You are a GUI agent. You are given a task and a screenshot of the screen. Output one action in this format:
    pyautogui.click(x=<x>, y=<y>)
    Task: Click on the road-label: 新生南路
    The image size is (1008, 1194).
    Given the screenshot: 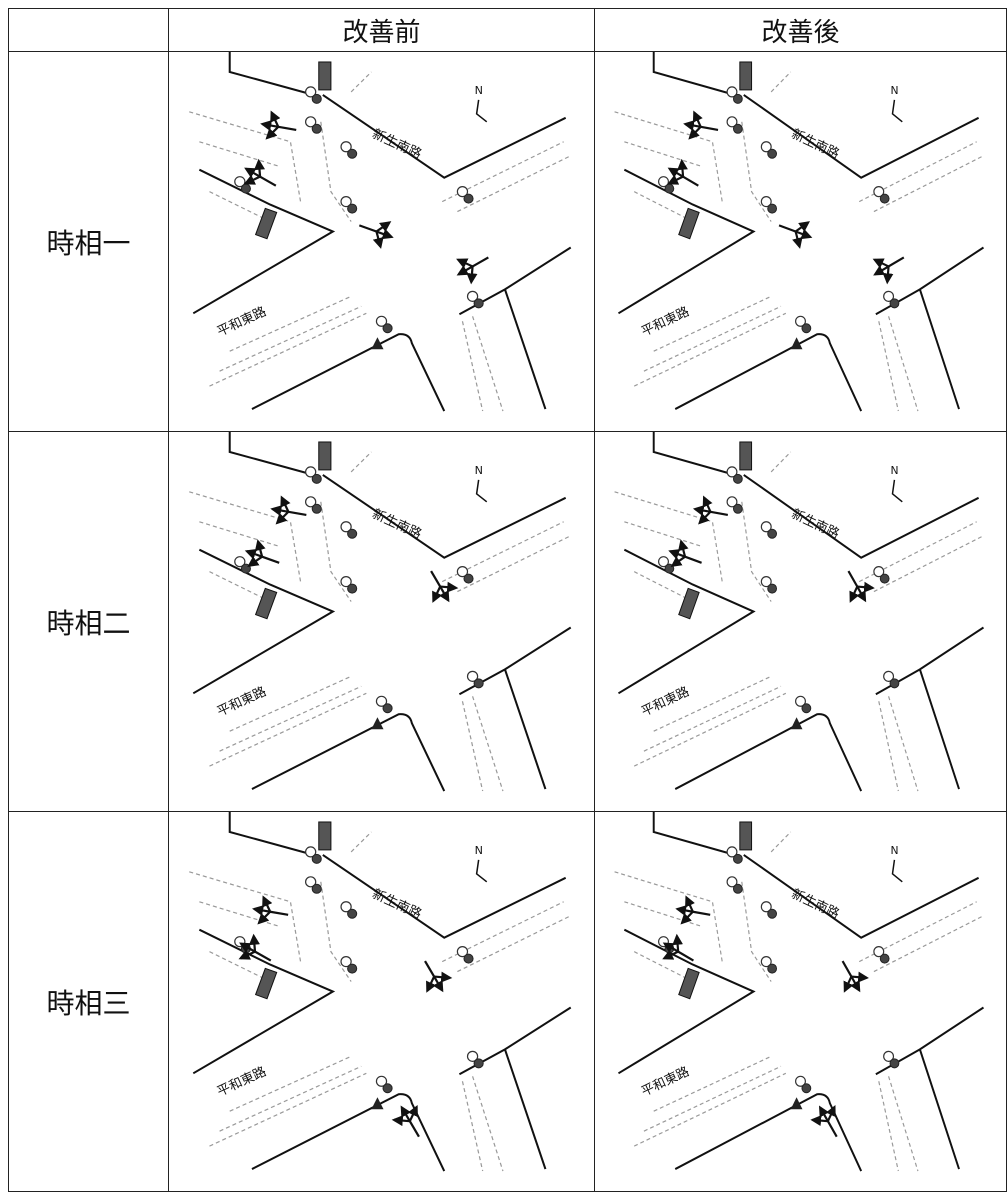 What is the action you would take?
    pyautogui.click(x=815, y=144)
    